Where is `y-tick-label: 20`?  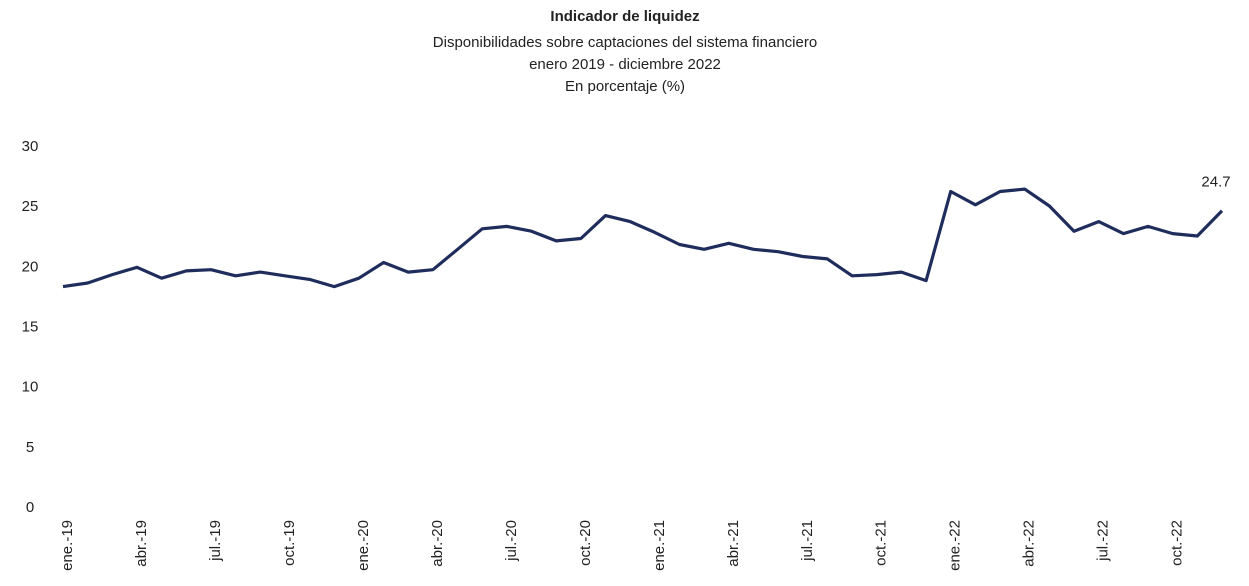 y-tick-label: 20 is located at coordinates (30, 266).